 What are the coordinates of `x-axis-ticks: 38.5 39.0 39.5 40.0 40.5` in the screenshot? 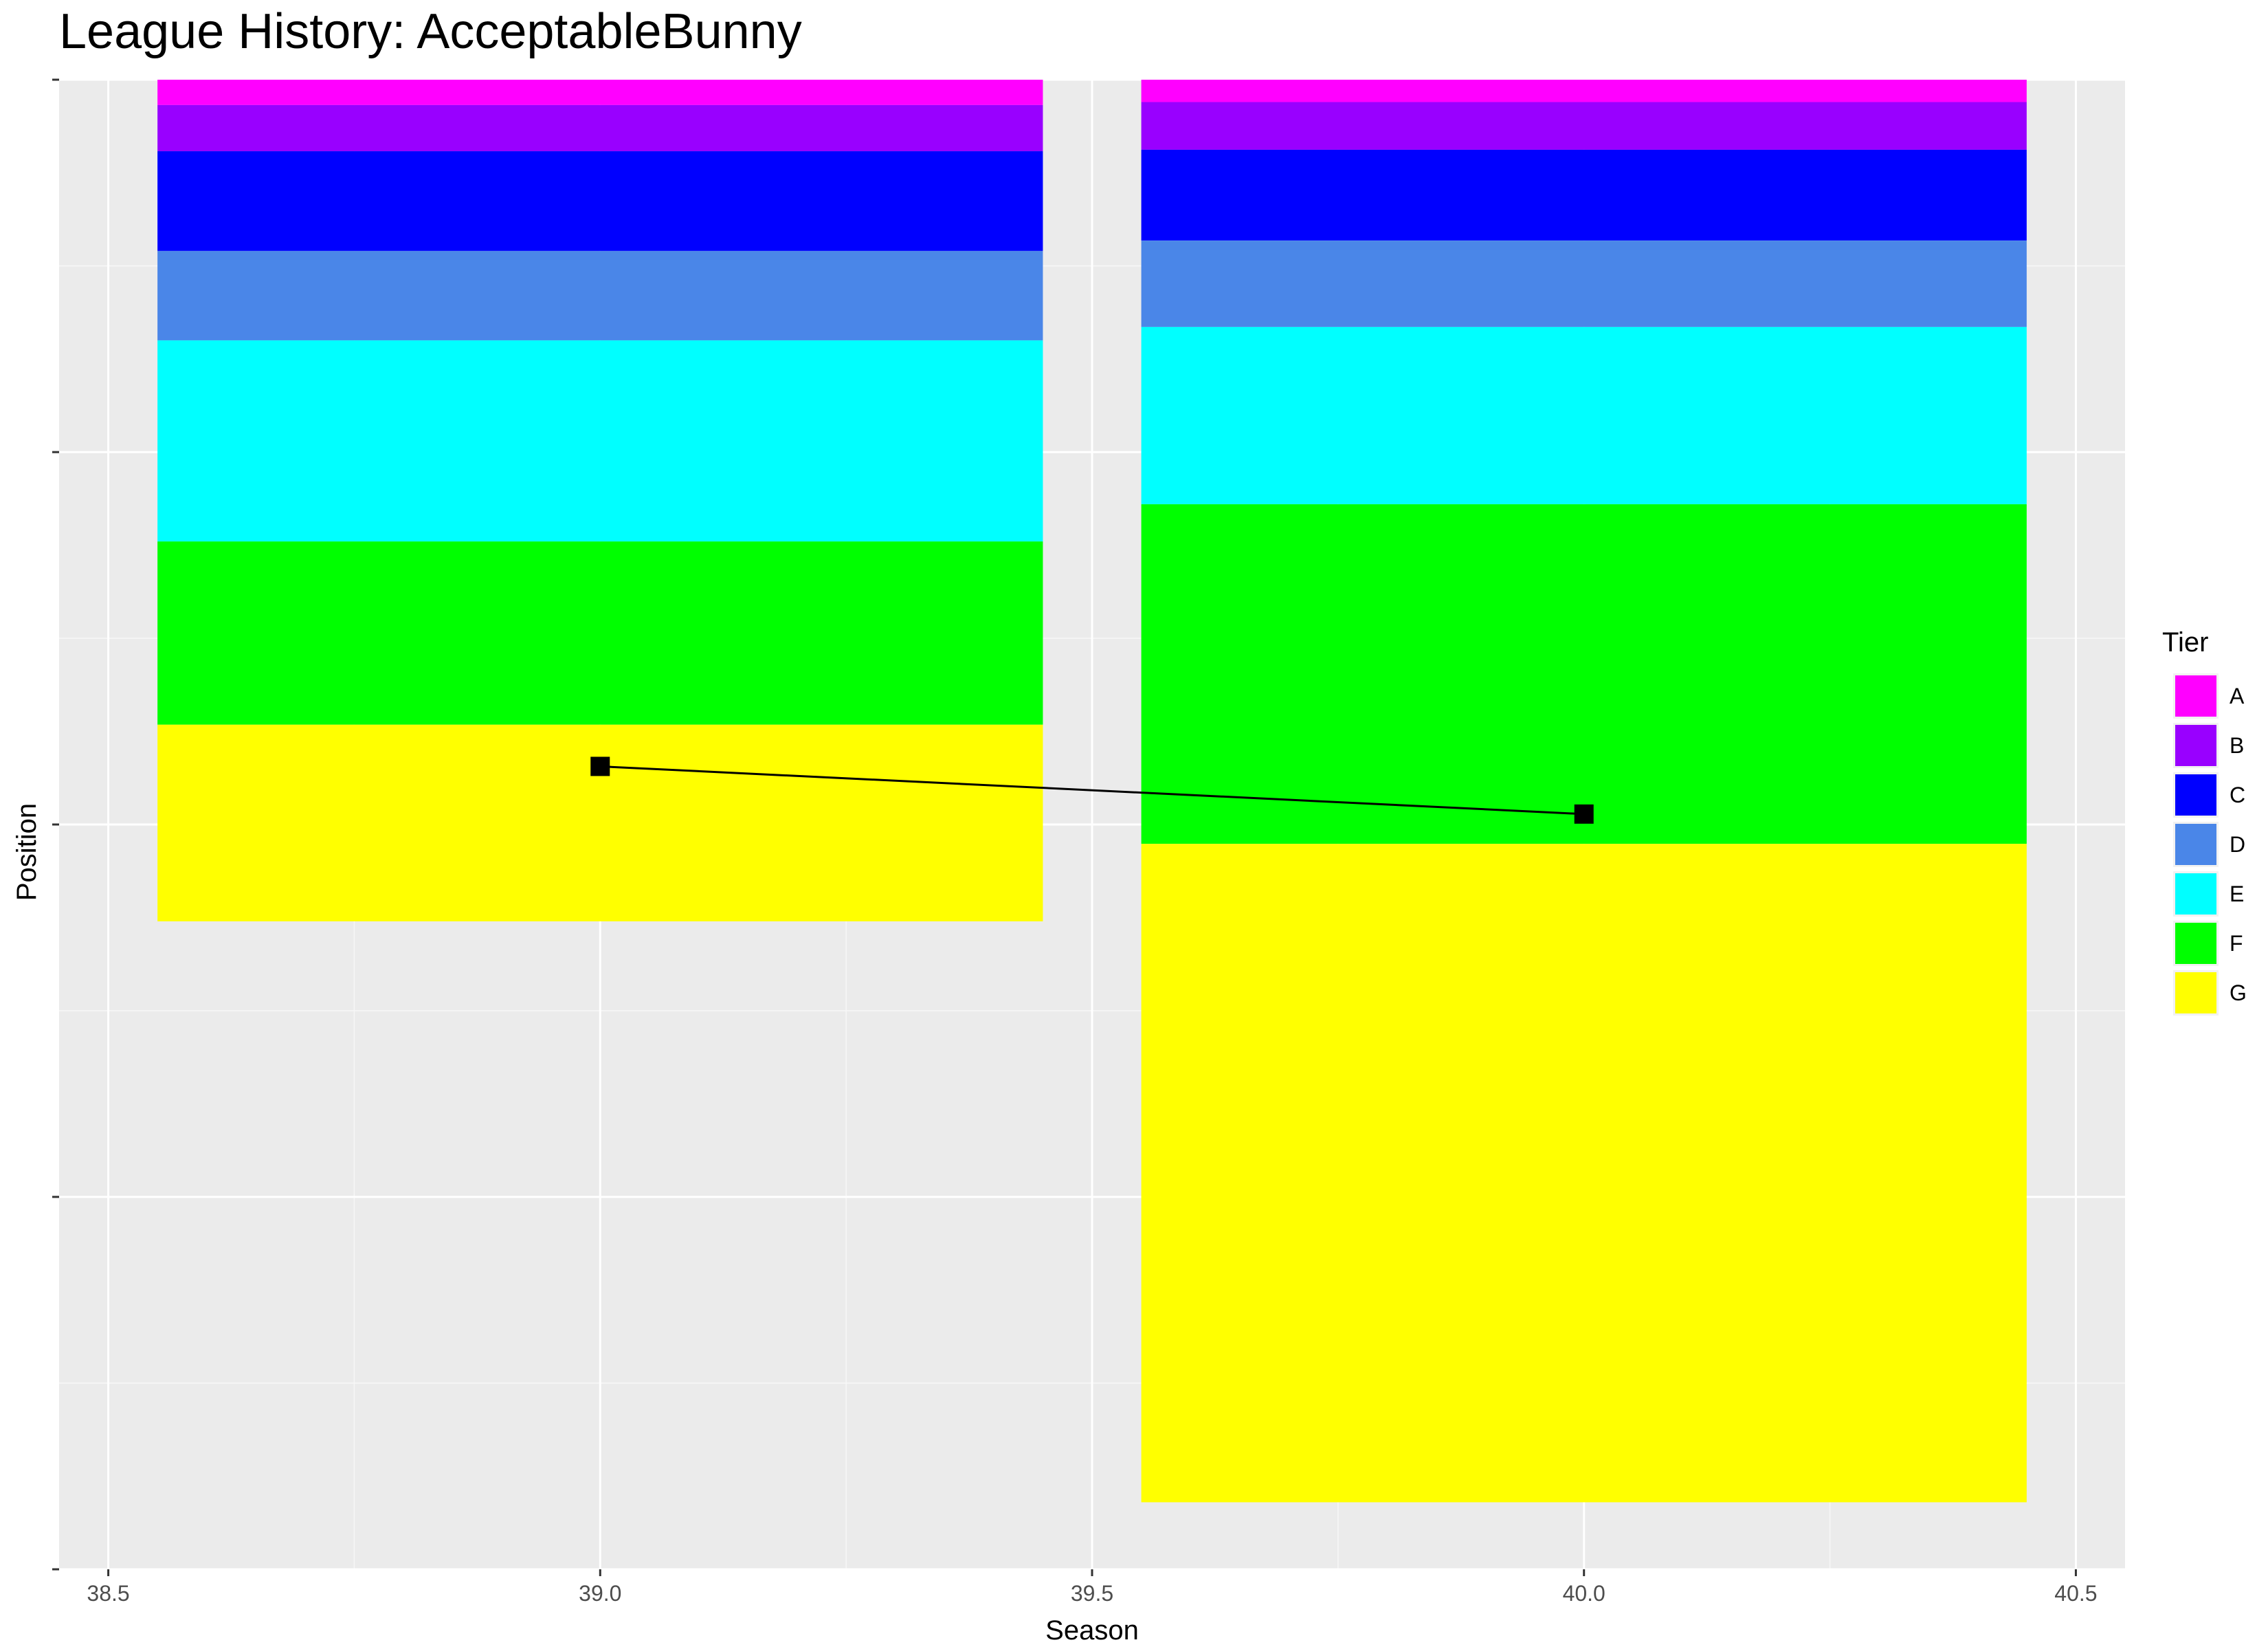 It's located at (1092, 1587).